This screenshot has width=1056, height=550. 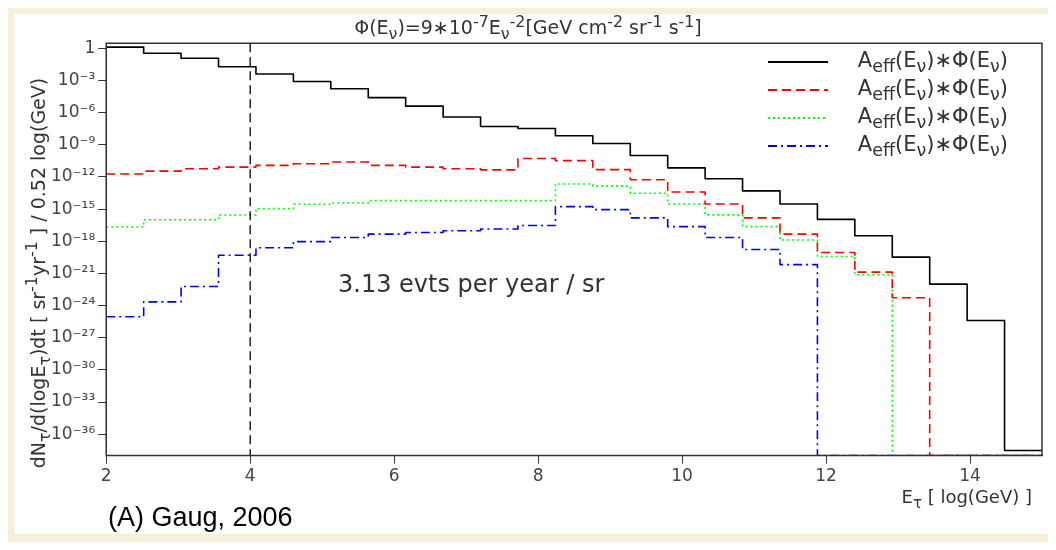 I want to click on y-tick-label: 10⁻²¹, so click(x=73, y=271).